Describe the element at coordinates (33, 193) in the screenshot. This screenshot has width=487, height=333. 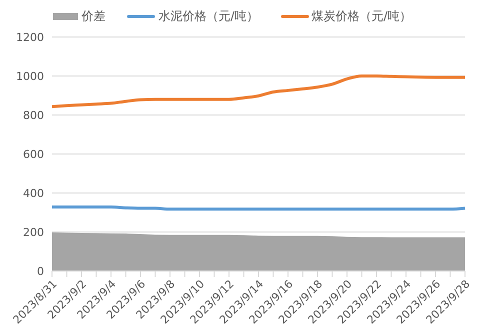
I see `y-tick-label: 400` at that location.